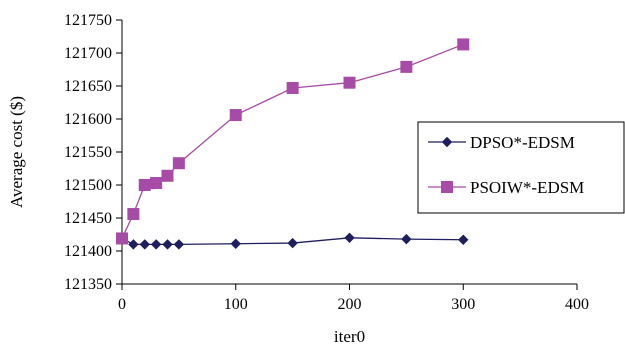  I want to click on y-tick-label: 121750, so click(88, 20).